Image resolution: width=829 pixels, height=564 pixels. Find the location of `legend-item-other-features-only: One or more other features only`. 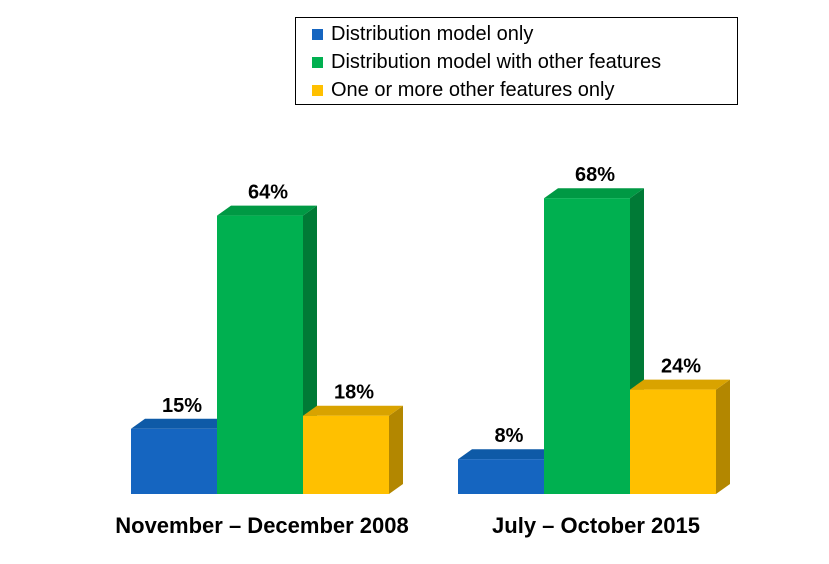

legend-item-other-features-only: One or more other features only is located at coordinates (463, 90).